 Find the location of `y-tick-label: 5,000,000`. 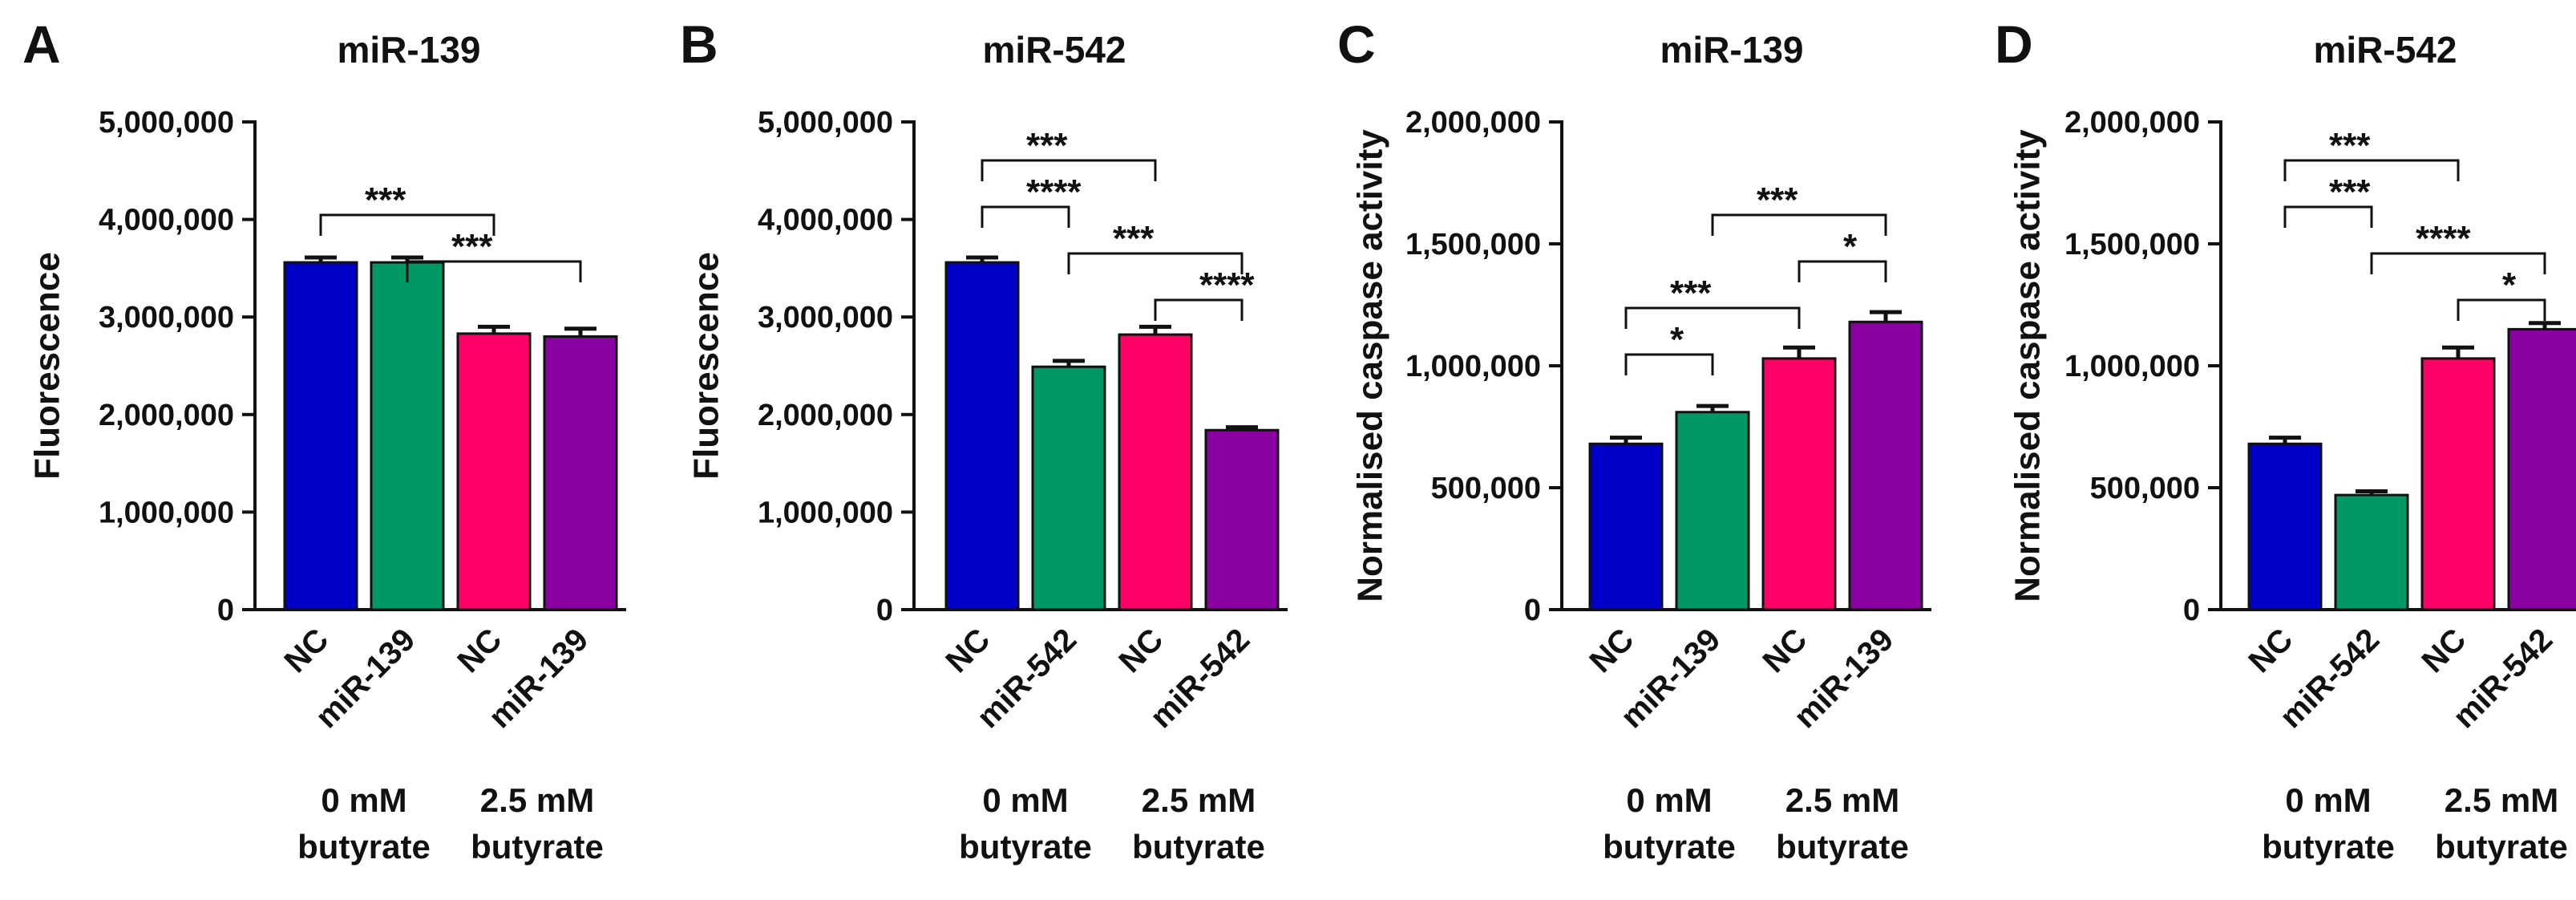

y-tick-label: 5,000,000 is located at coordinates (825, 123).